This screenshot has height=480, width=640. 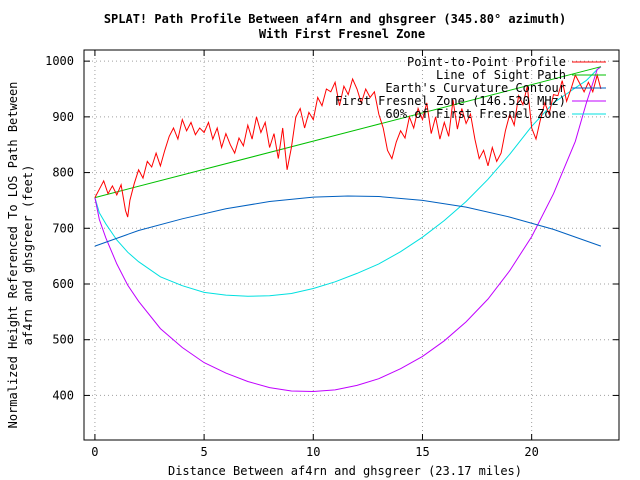 I want to click on y-tick-label-900: 900, so click(x=63, y=117).